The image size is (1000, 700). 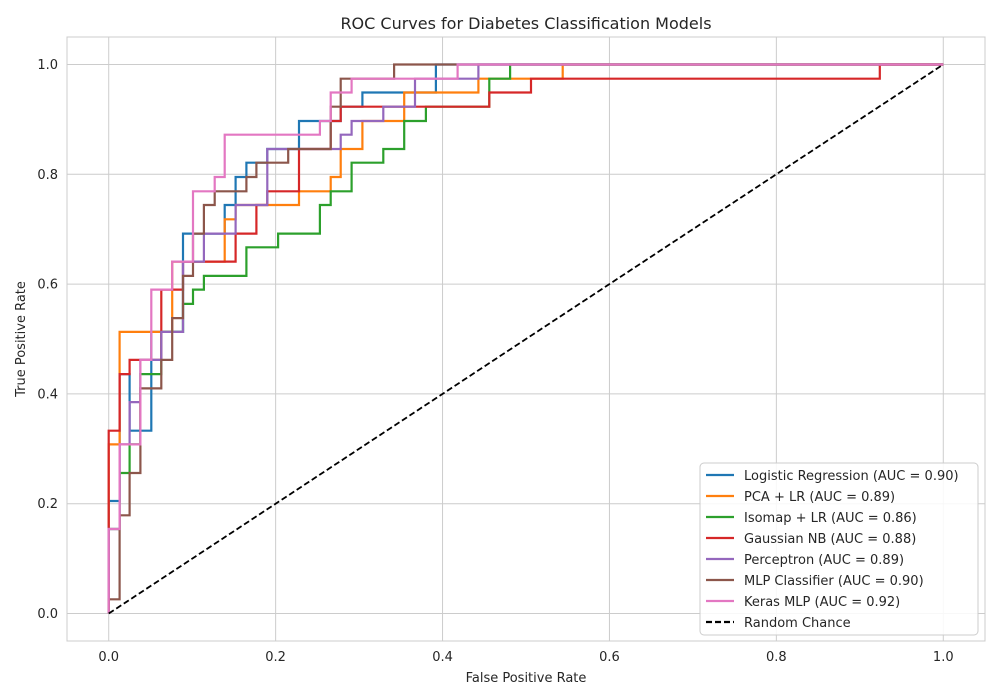 What do you see at coordinates (943, 657) in the screenshot?
I see `x-tick-label: 1.0` at bounding box center [943, 657].